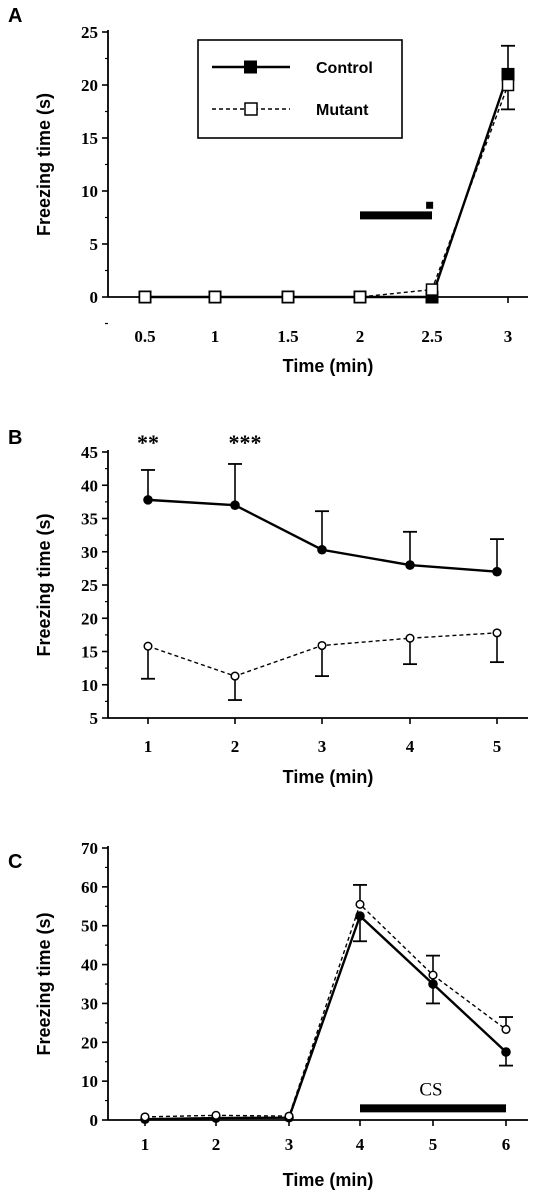 The width and height of the screenshot is (553, 1199). I want to click on panel-a-y-tick-label: 20, so click(89, 85).